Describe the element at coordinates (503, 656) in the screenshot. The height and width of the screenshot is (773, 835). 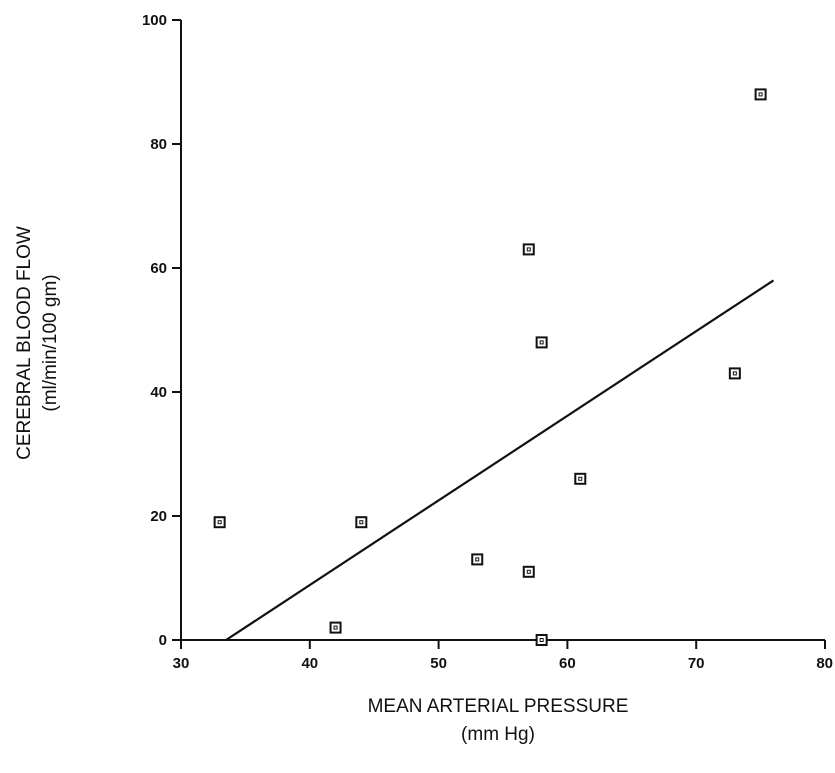
I see `x-ticks: 30 40 50 60 70 80` at that location.